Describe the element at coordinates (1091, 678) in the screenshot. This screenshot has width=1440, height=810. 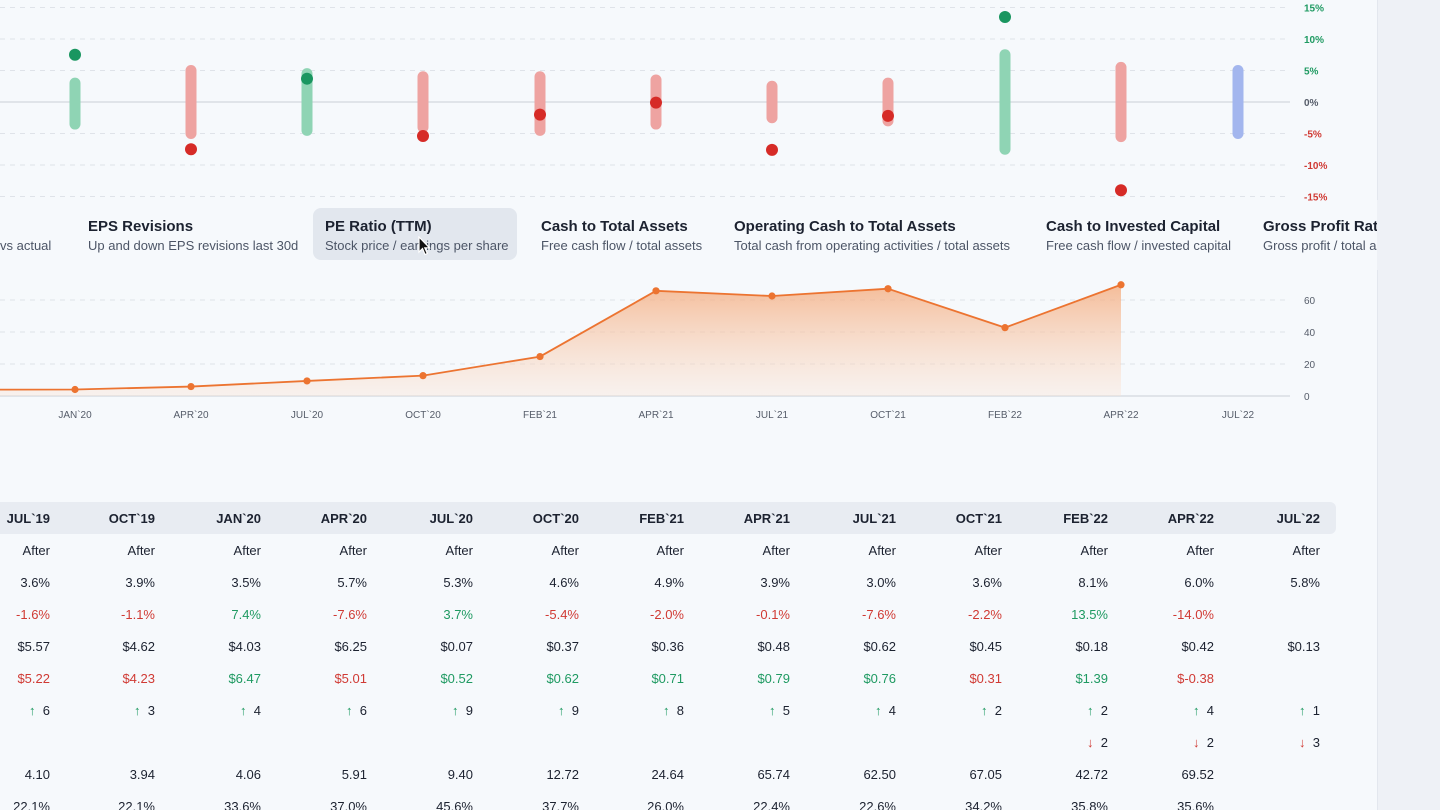
I see `table-cell: $1.39` at that location.